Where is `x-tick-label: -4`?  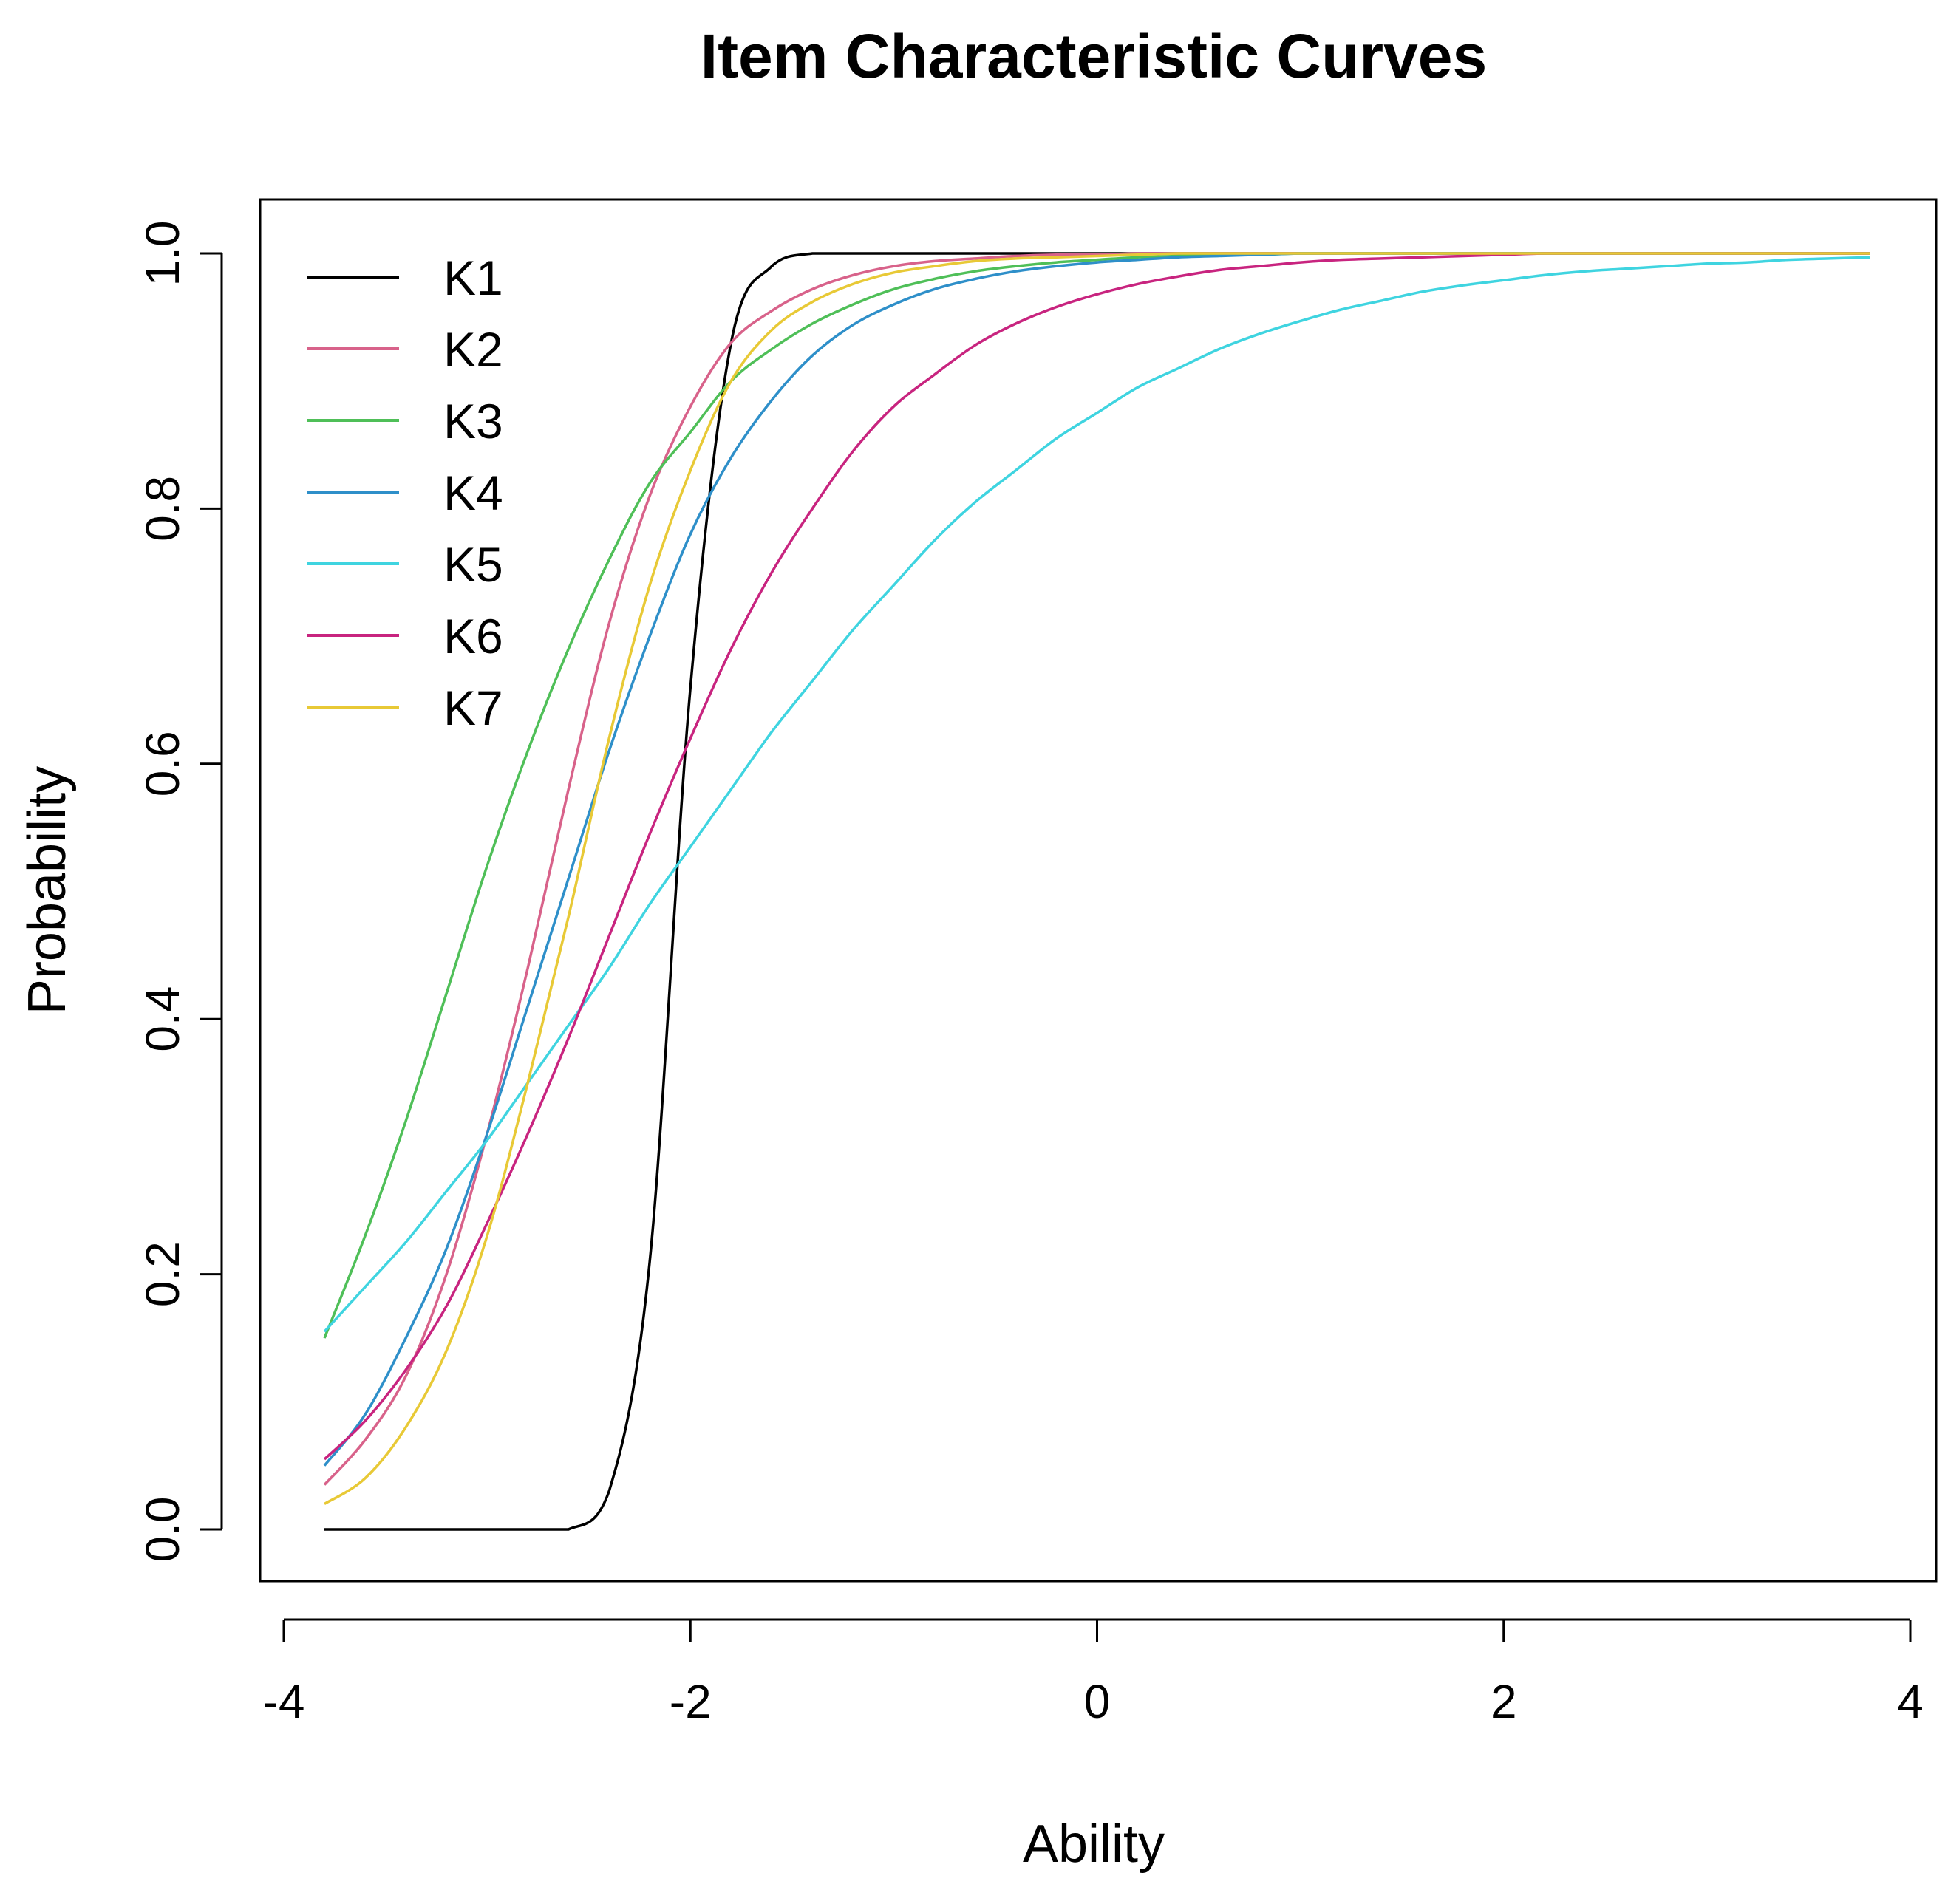
x-tick-label: -4 is located at coordinates (284, 1701).